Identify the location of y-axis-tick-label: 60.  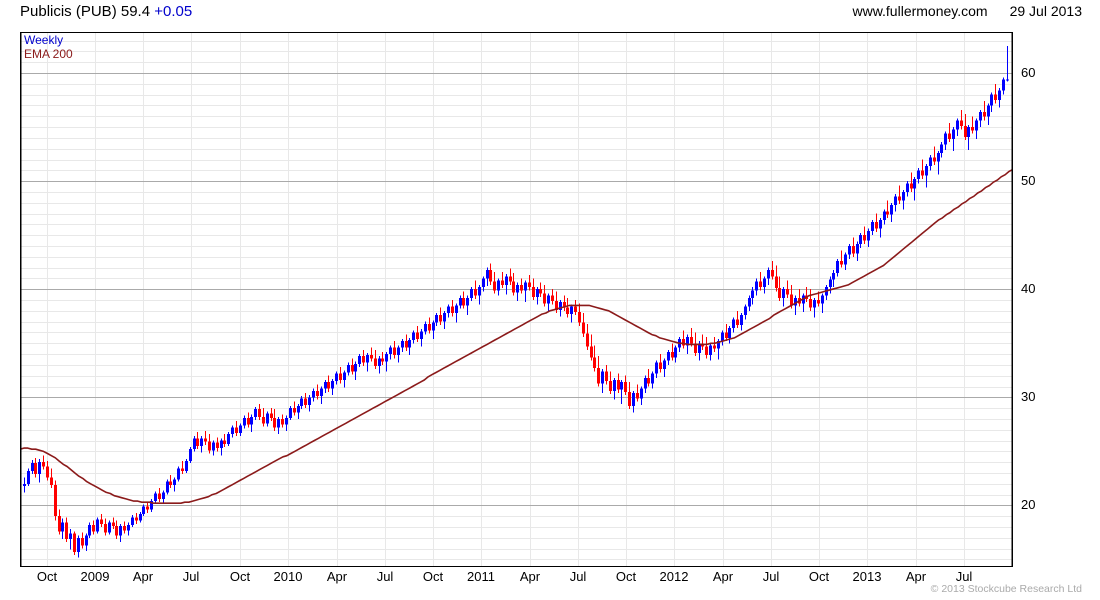
(1028, 73).